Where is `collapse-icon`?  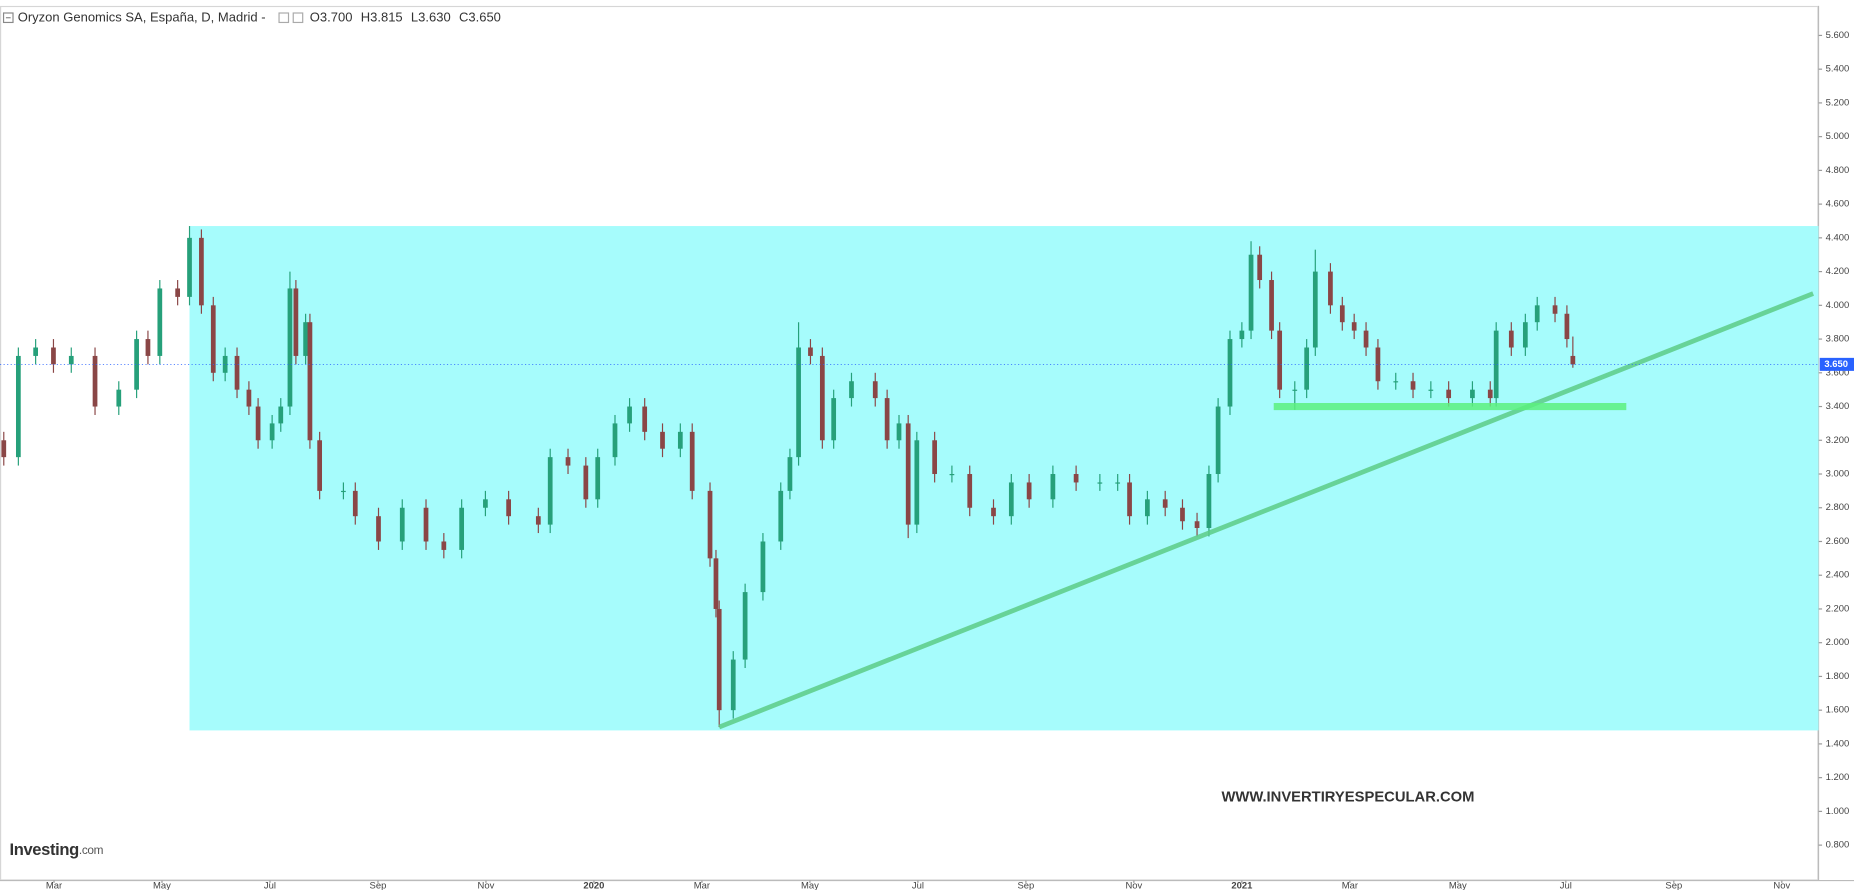
collapse-icon is located at coordinates (8, 18).